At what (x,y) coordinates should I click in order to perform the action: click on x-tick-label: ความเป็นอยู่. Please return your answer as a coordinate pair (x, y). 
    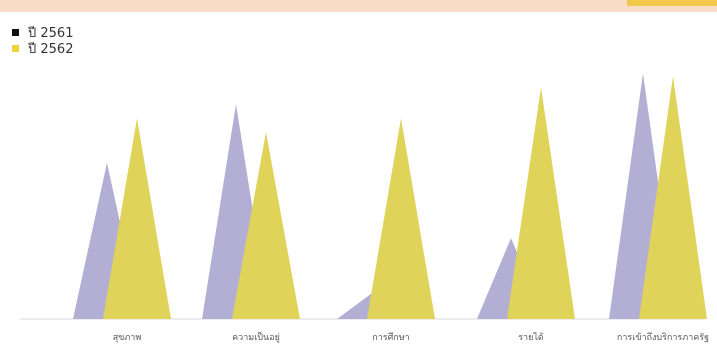
    Looking at the image, I should click on (256, 336).